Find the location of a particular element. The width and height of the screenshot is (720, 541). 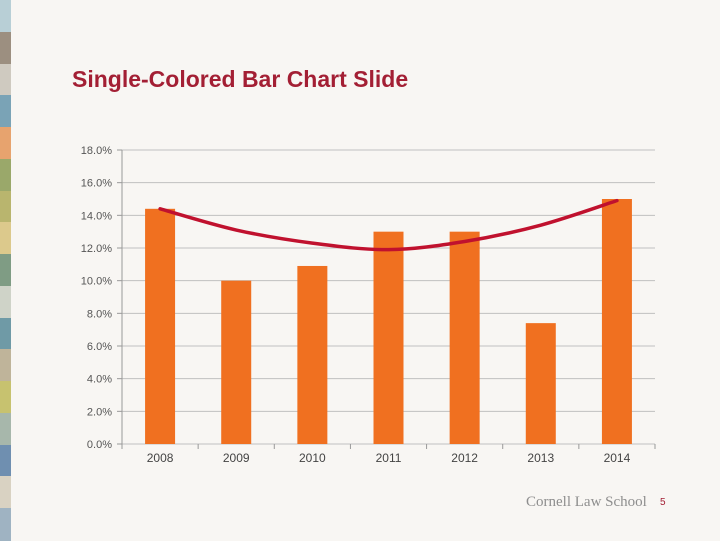

bar-2012 is located at coordinates (464, 337).